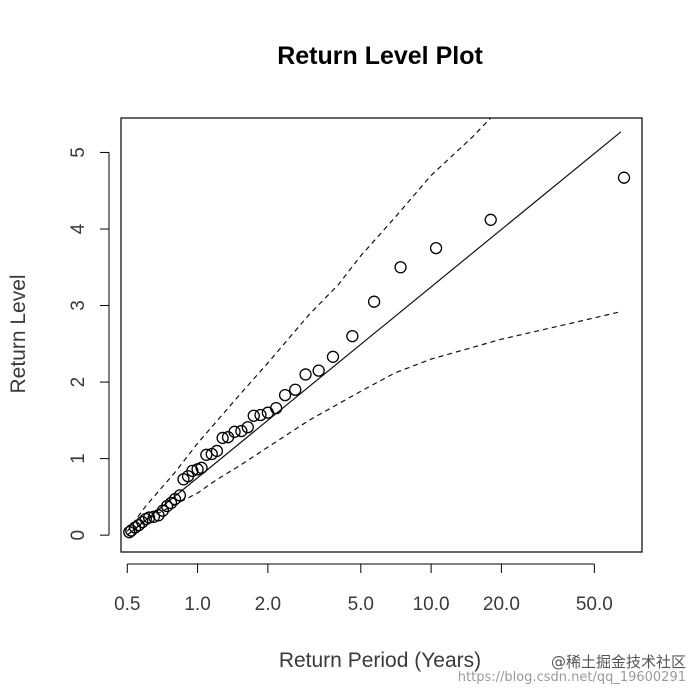  What do you see at coordinates (78, 535) in the screenshot?
I see `y-tick-label: 0` at bounding box center [78, 535].